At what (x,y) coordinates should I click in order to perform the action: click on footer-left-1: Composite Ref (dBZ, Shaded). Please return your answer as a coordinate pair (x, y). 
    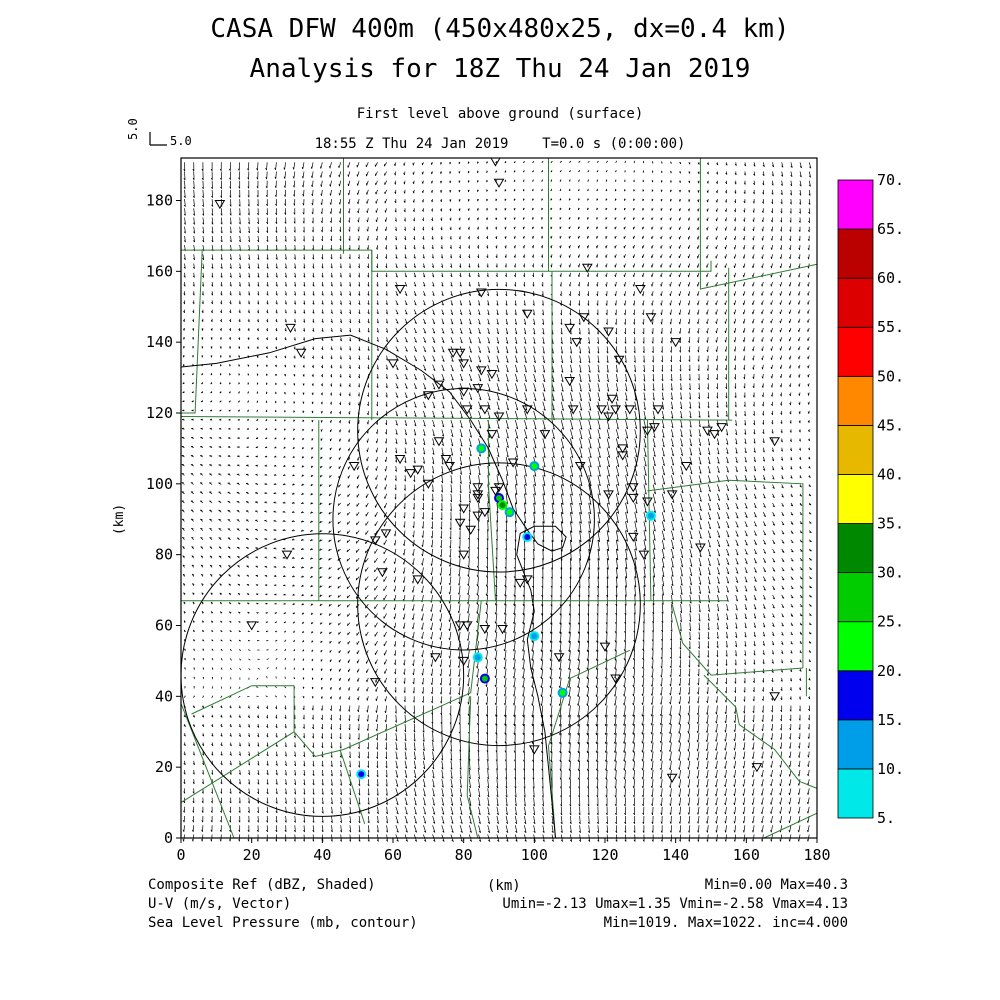
    Looking at the image, I should click on (262, 885).